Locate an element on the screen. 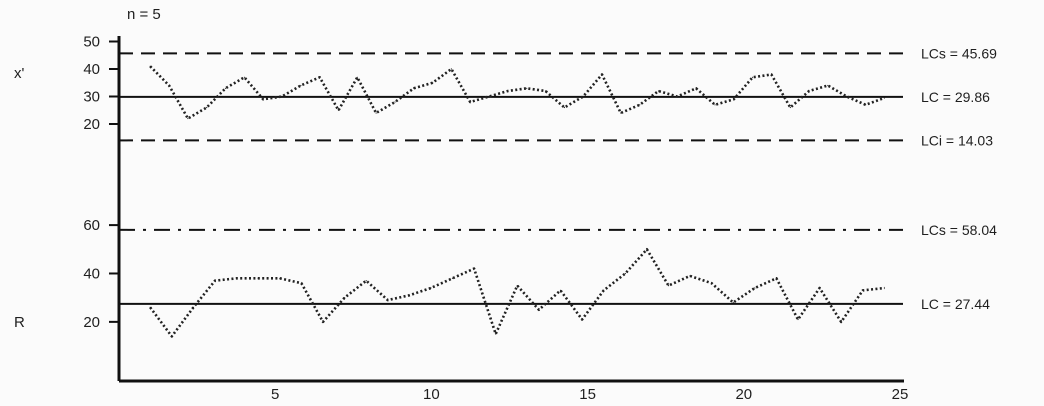 This screenshot has height=406, width=1044. xbar-y-tick-label: 40 is located at coordinates (91, 69).